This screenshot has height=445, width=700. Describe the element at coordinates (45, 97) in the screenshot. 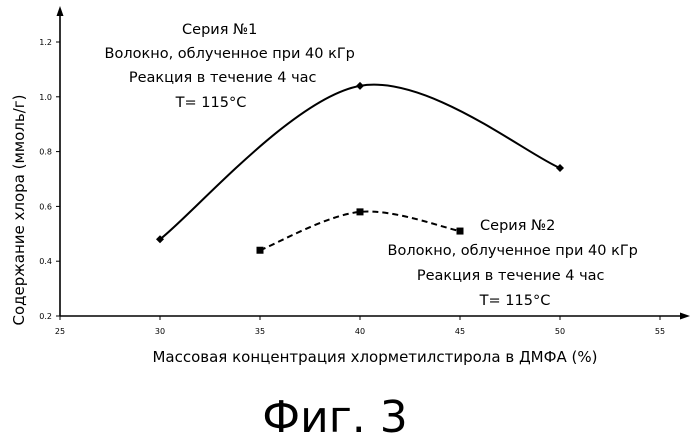

I see `y-tick-label: 1.0` at that location.